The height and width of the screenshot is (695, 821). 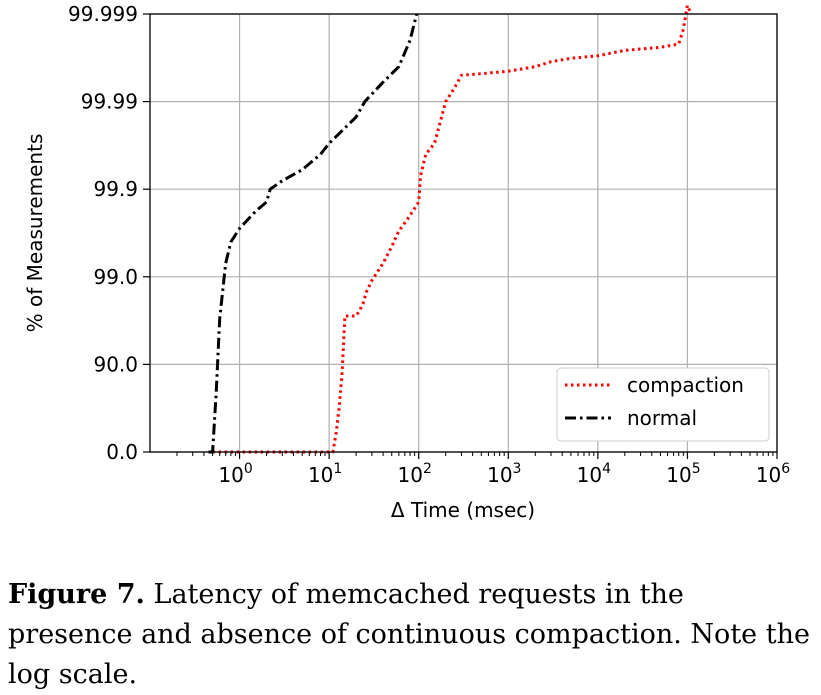 I want to click on y-tick-label: 99.9, so click(x=115, y=189).